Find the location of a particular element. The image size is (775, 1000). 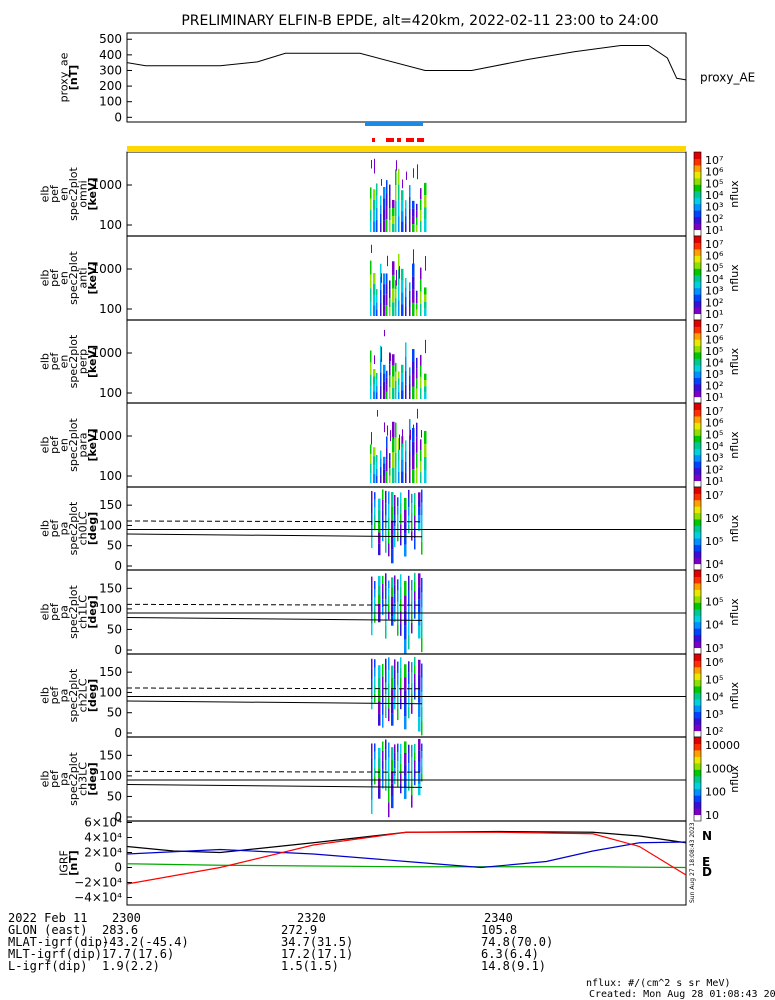

axis-label: perp is located at coordinates (82, 361).